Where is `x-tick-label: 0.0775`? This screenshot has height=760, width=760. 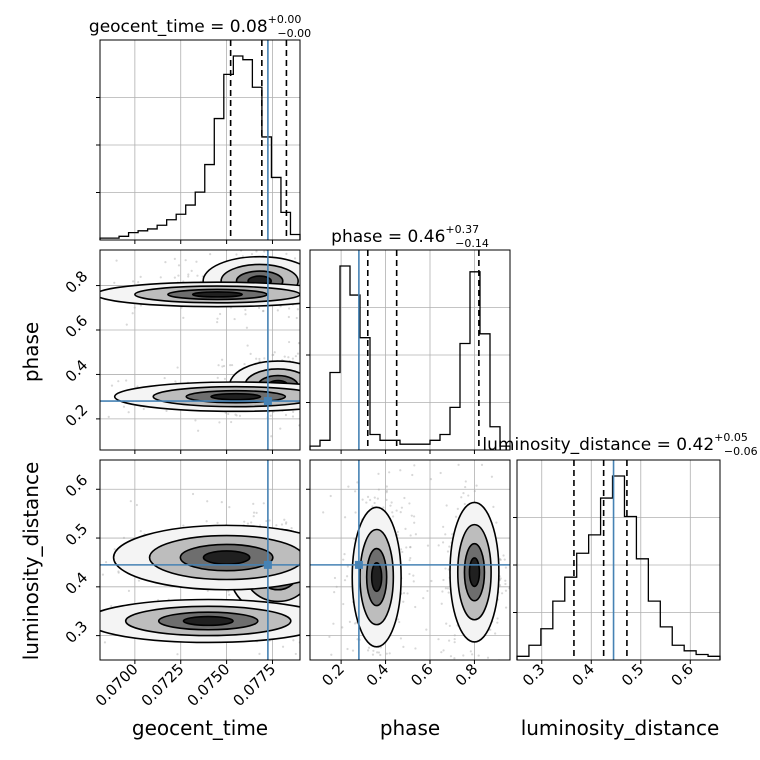
x-tick-label: 0.0775 is located at coordinates (254, 685).